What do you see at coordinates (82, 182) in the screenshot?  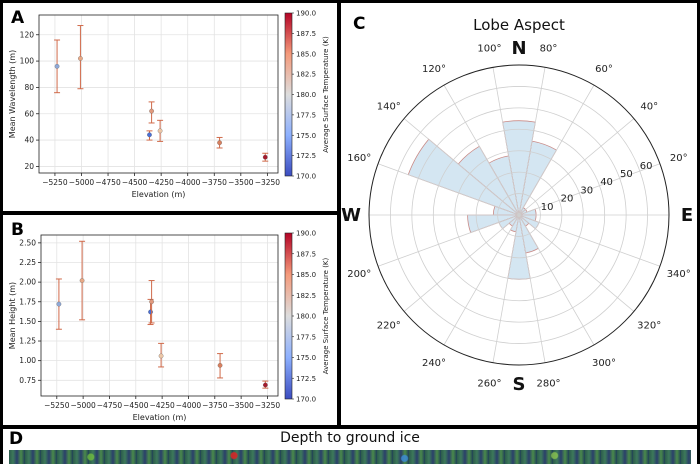 I see `x-tick-label: −5000` at bounding box center [82, 182].